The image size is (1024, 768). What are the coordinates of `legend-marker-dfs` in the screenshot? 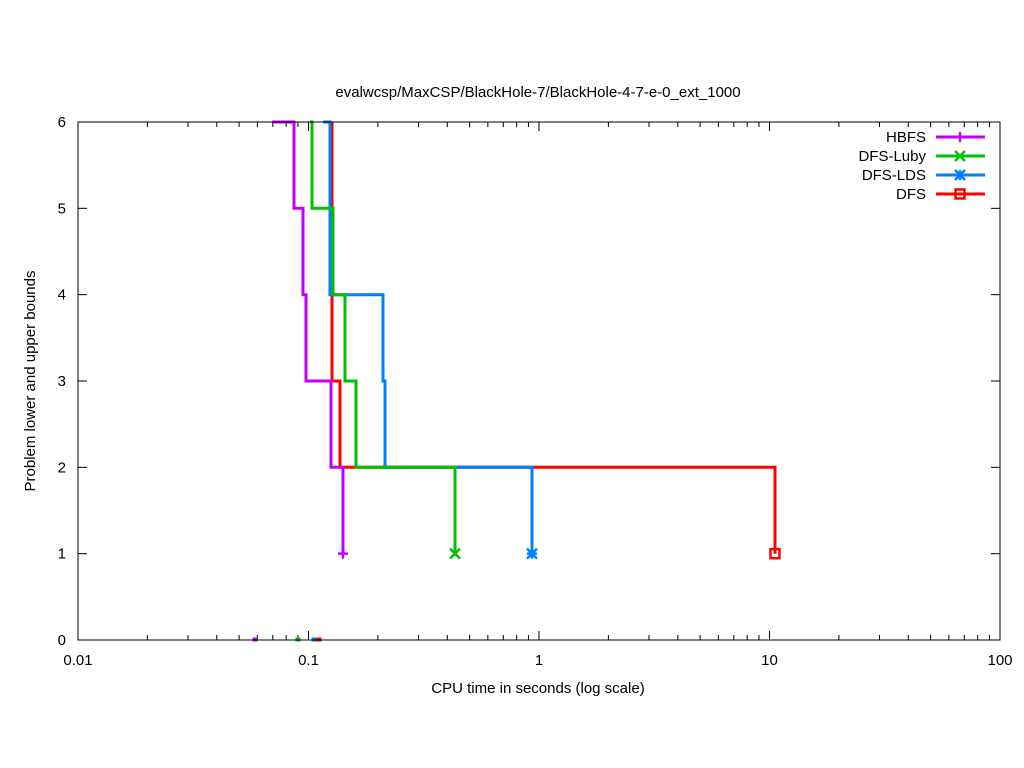 It's located at (960, 194).